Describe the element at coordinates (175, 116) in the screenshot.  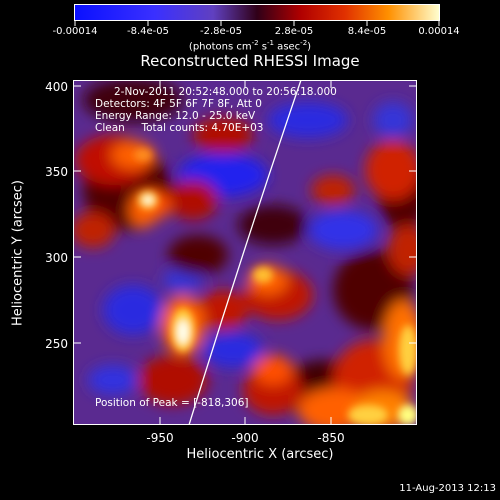
I see `energy-range-label: Energy Range: 12.0 - 25.0 keV` at that location.